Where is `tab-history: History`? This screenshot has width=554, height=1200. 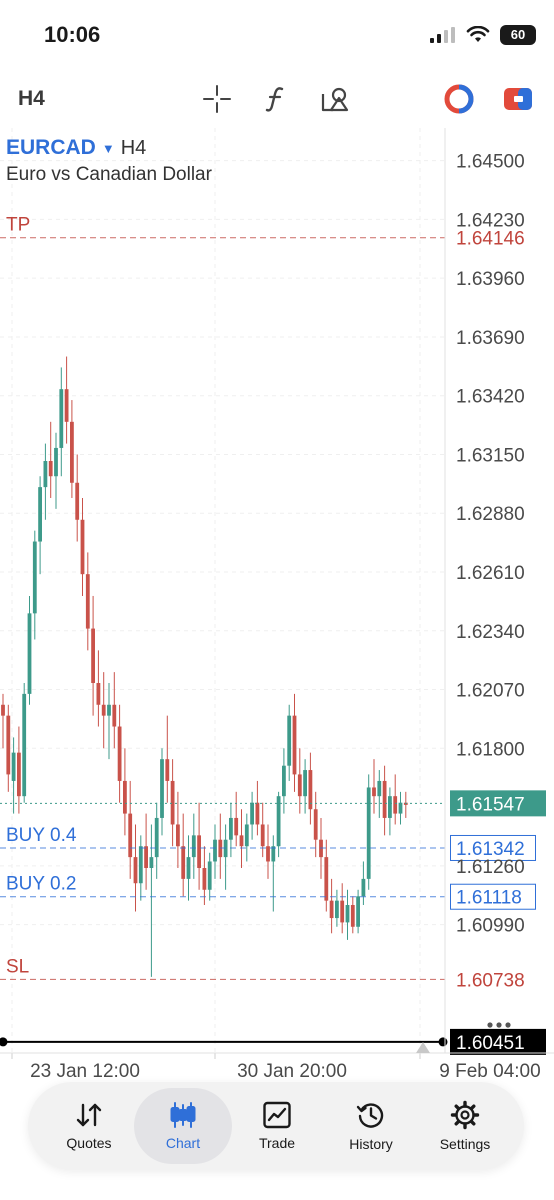
tab-history: History is located at coordinates (371, 1126).